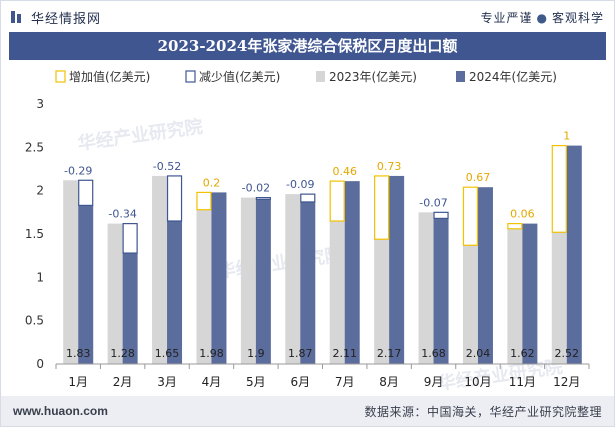 This screenshot has height=427, width=615. I want to click on y-tick-label: 1, so click(40, 277).